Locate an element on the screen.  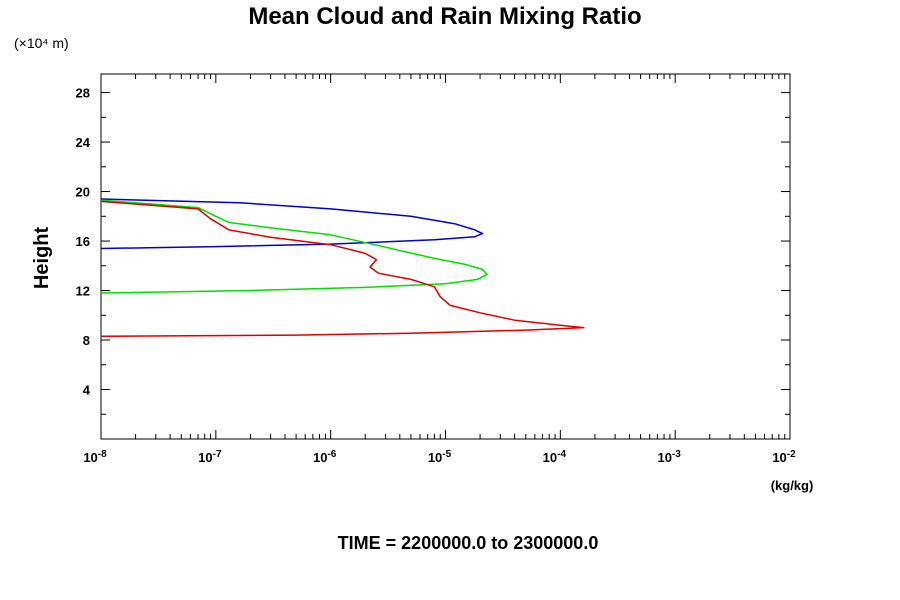
x-tick-label: 10⁻⁷ is located at coordinates (210, 457).